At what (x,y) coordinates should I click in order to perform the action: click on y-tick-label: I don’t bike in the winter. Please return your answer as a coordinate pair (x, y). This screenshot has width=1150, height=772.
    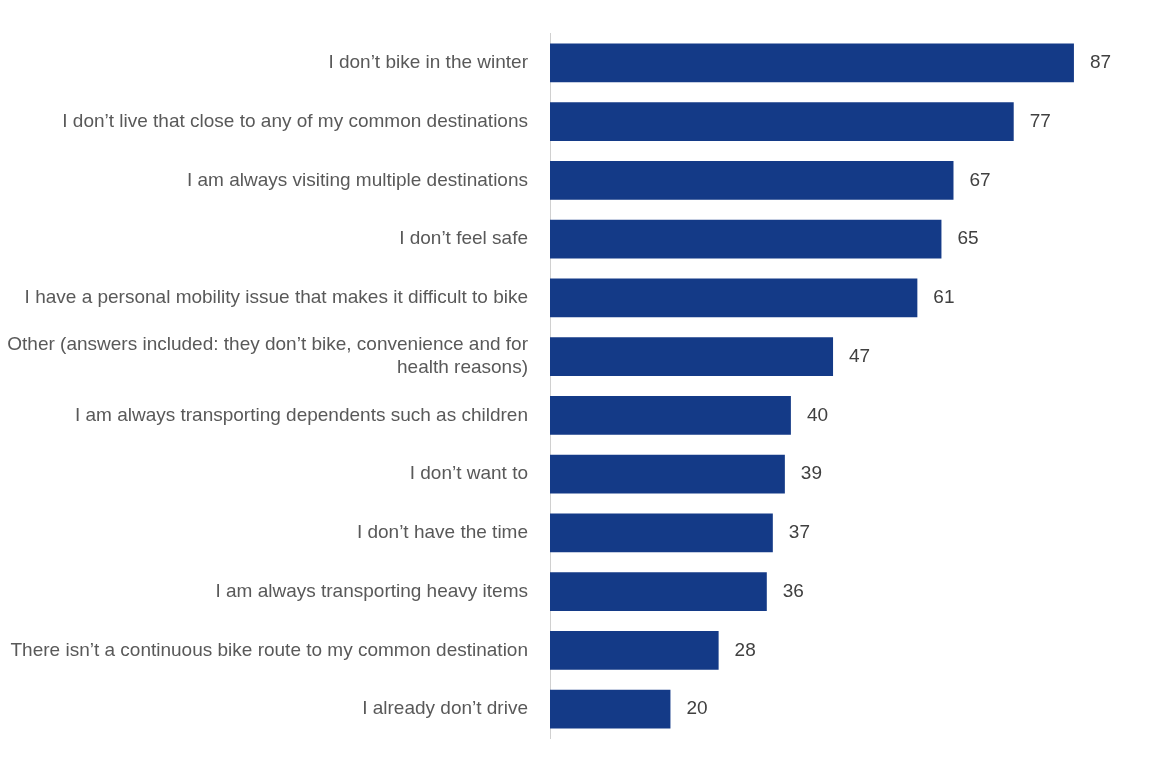
    Looking at the image, I should click on (428, 62).